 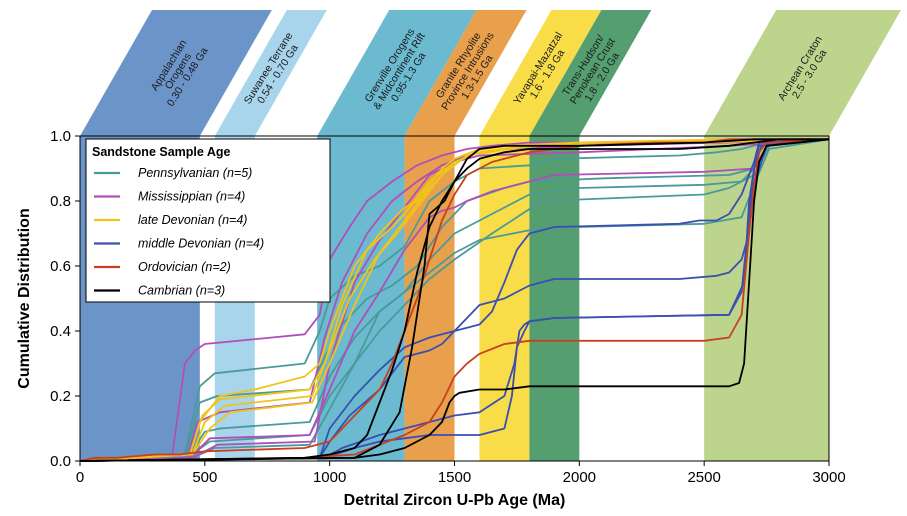 What do you see at coordinates (60, 266) in the screenshot?
I see `y-tick-label: 0.6` at bounding box center [60, 266].